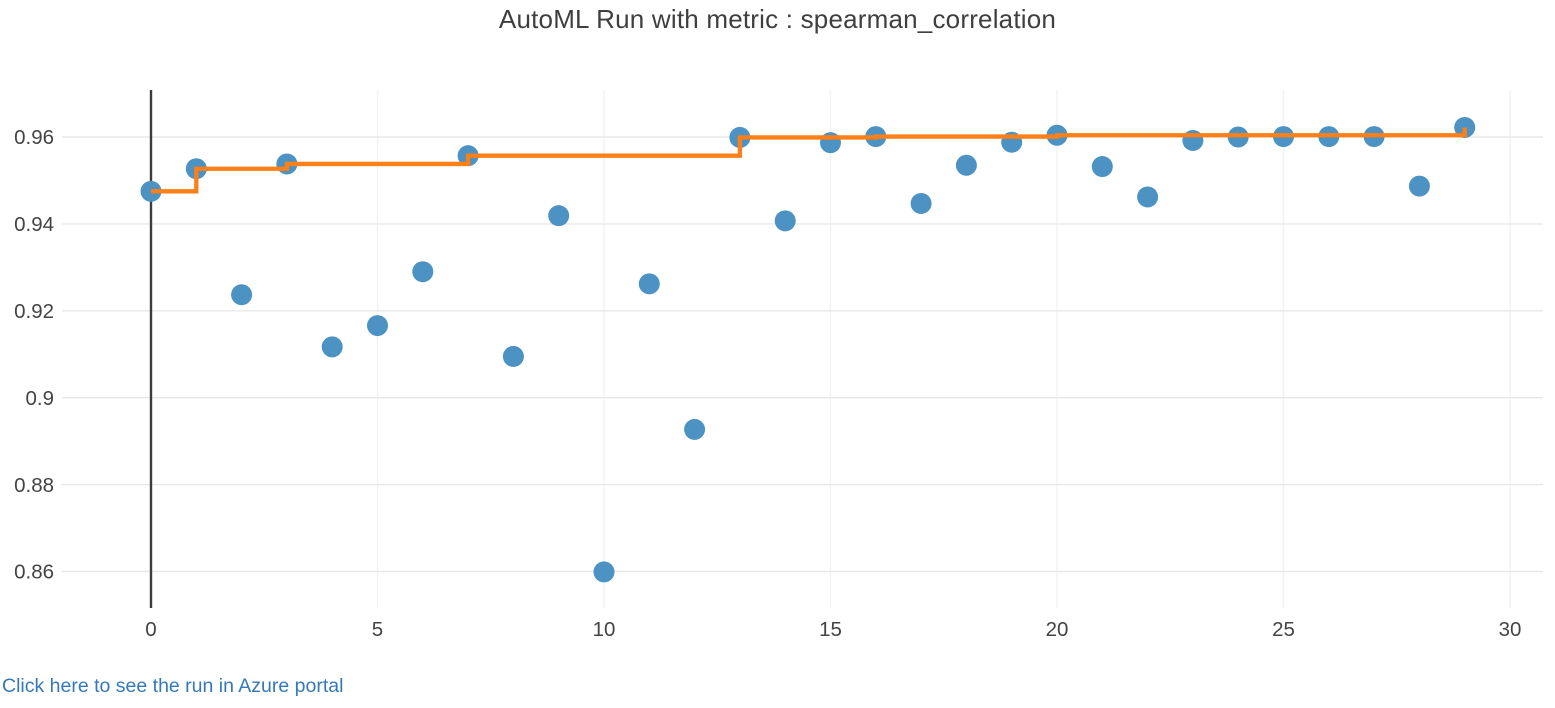 This screenshot has width=1555, height=708. What do you see at coordinates (34, 224) in the screenshot?
I see `y-tick-label: 0.94` at bounding box center [34, 224].